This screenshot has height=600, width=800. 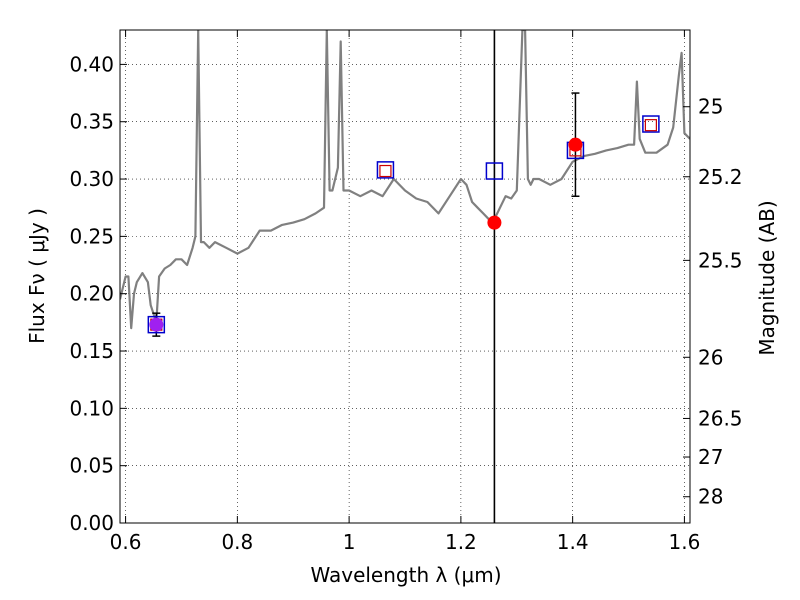 What do you see at coordinates (573, 542) in the screenshot?
I see `x-tick-label: 1.4` at bounding box center [573, 542].